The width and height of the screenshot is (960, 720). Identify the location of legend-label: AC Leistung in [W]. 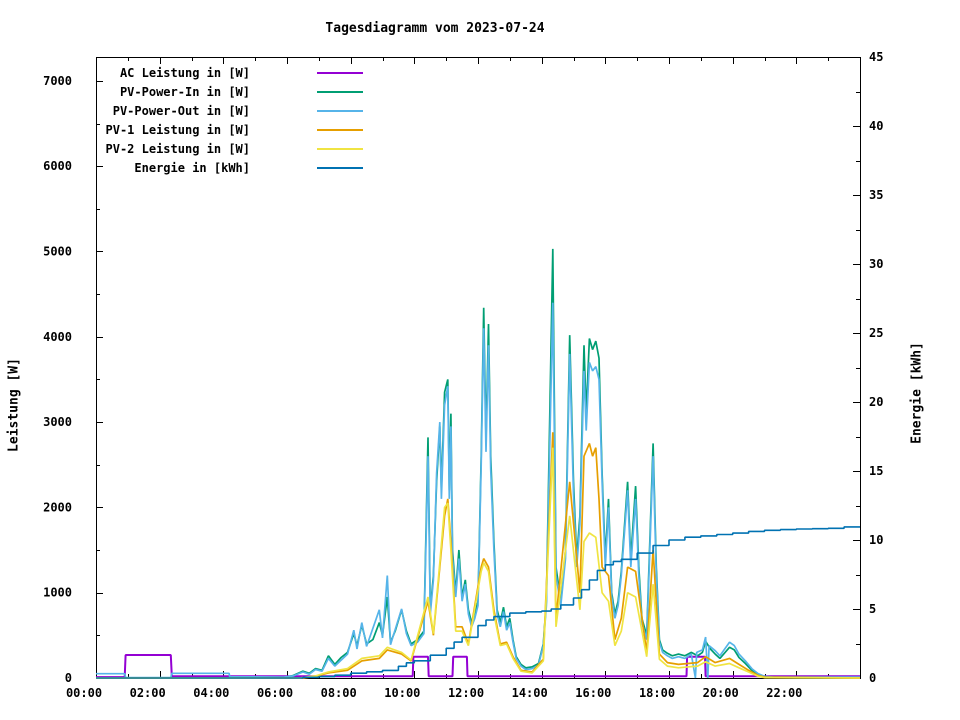
(184, 72).